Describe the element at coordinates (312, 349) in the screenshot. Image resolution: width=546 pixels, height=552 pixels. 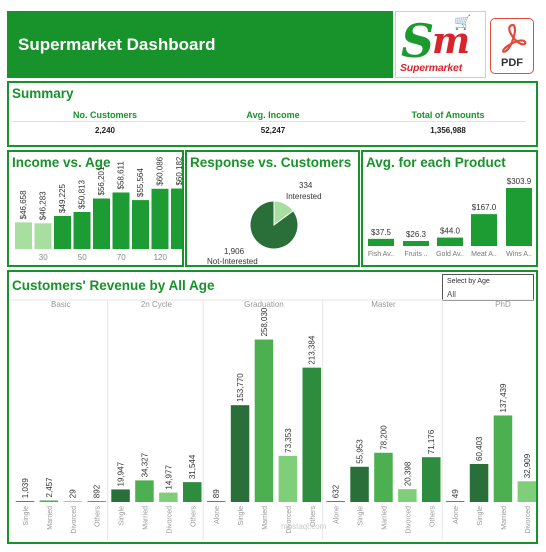
I see `revenue-bar-label: 213,384` at that location.